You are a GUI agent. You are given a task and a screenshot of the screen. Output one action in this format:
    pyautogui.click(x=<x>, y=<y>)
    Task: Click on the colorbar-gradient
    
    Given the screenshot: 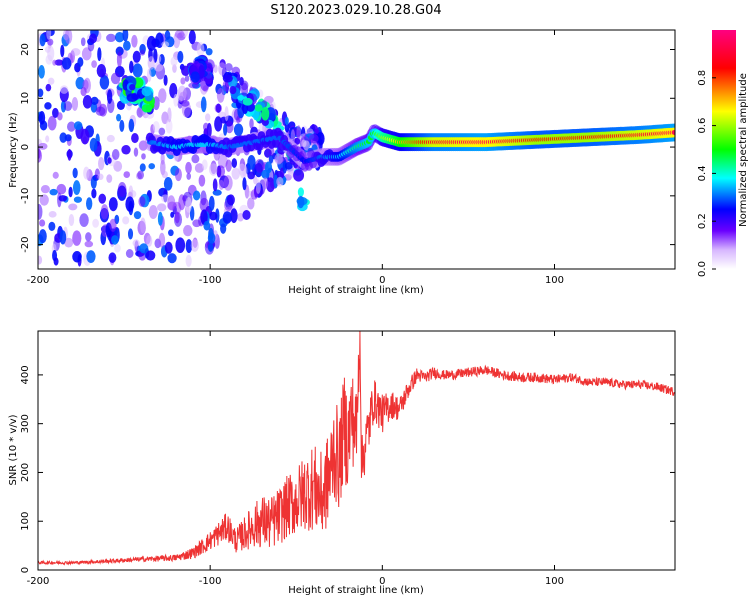 What is the action you would take?
    pyautogui.click(x=724, y=149)
    